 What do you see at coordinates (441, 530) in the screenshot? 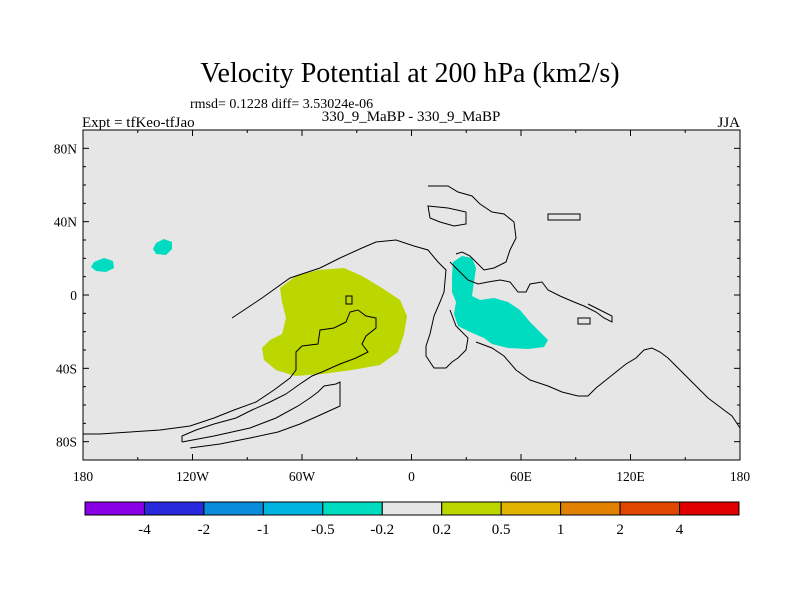
I see `colorbar-label: 0.2` at bounding box center [441, 530].